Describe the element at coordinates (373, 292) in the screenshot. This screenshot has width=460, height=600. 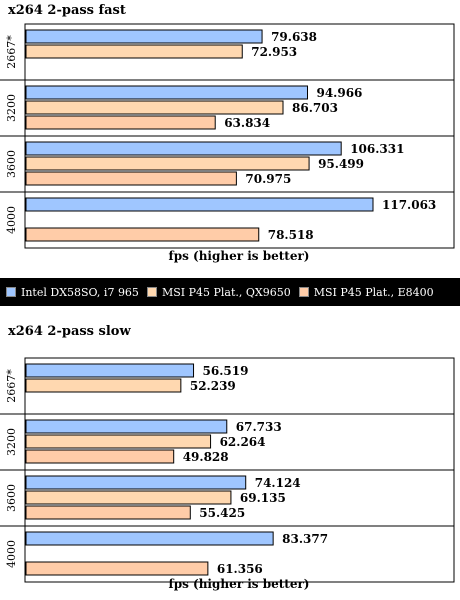
I see `legend-label: MSI P45 Plat., E8400` at that location.